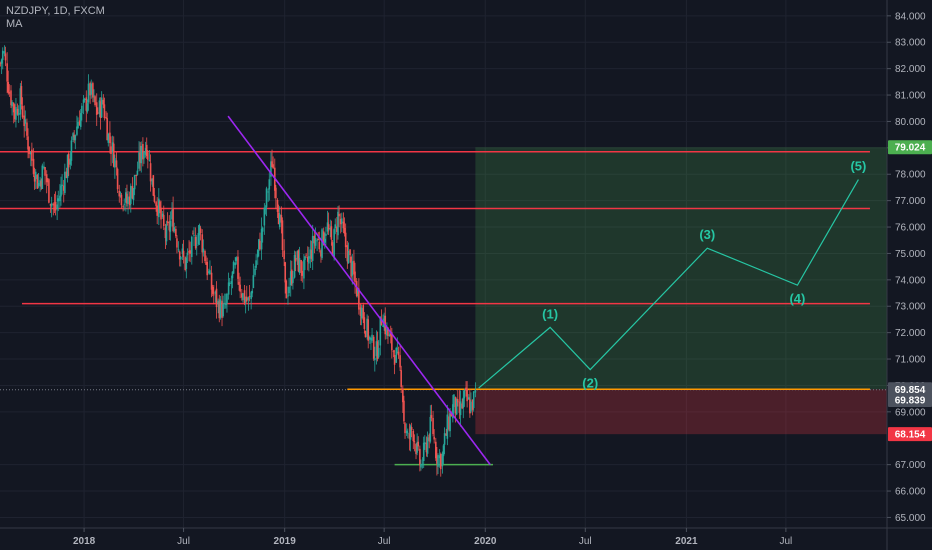 The image size is (932, 550). What do you see at coordinates (910, 400) in the screenshot?
I see `price-badge-label: 69.839` at bounding box center [910, 400].